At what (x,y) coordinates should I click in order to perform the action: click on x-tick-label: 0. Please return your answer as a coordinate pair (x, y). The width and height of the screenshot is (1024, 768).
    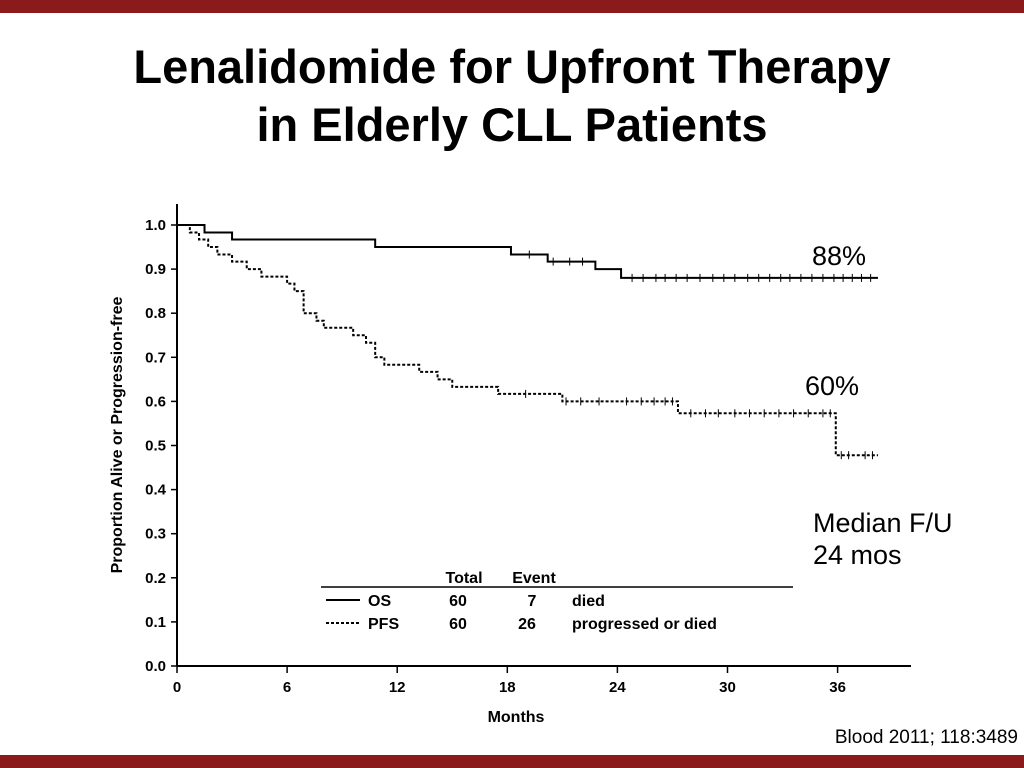
    Looking at the image, I should click on (177, 687).